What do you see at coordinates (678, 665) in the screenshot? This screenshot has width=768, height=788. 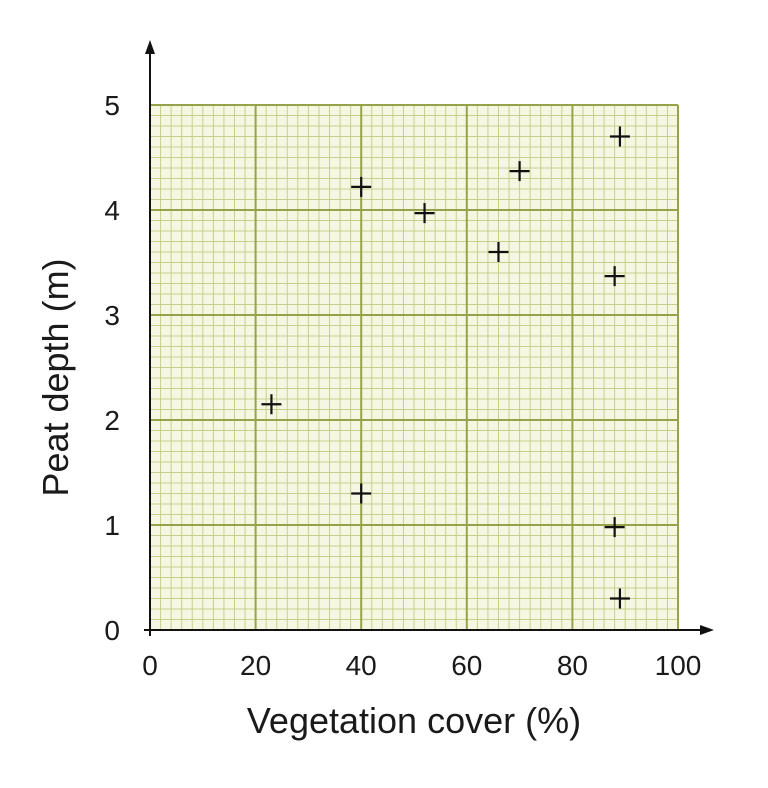 I see `x-tick-label: 100` at bounding box center [678, 665].